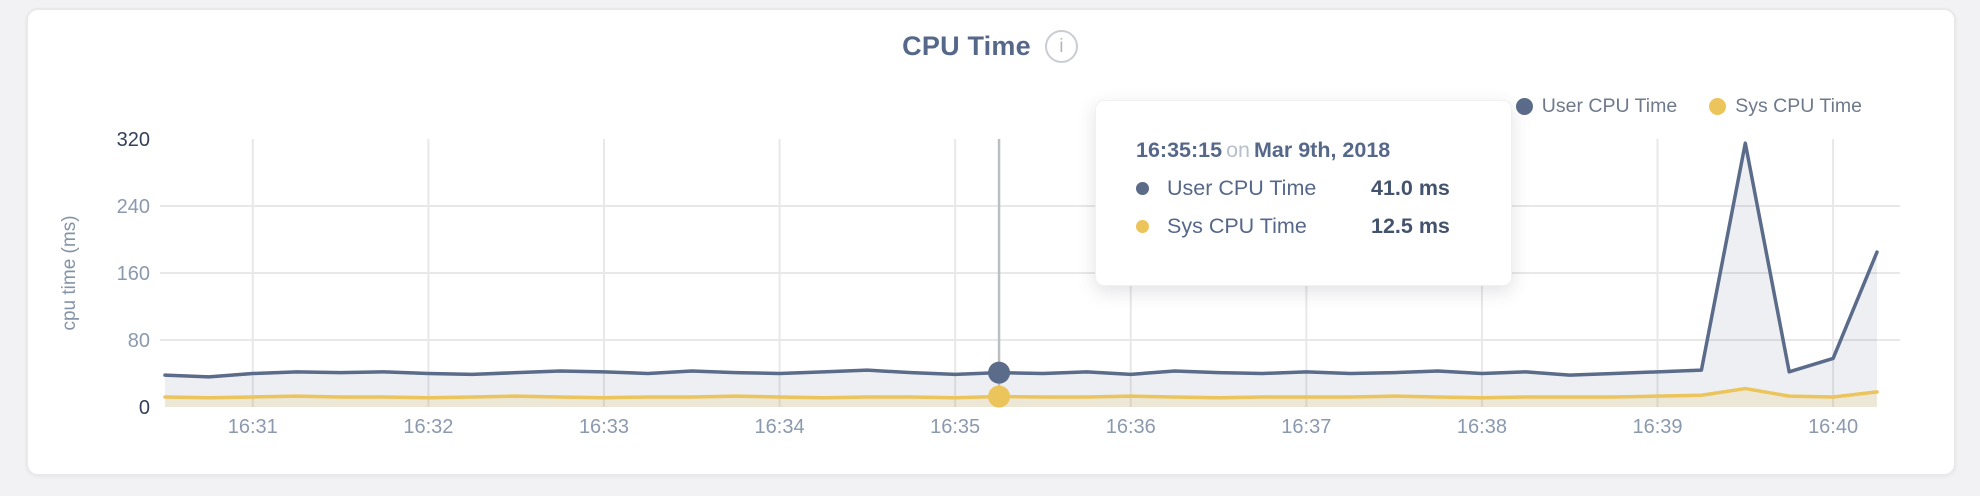 This screenshot has width=1980, height=496. I want to click on y-tick-label: 160, so click(133, 274).